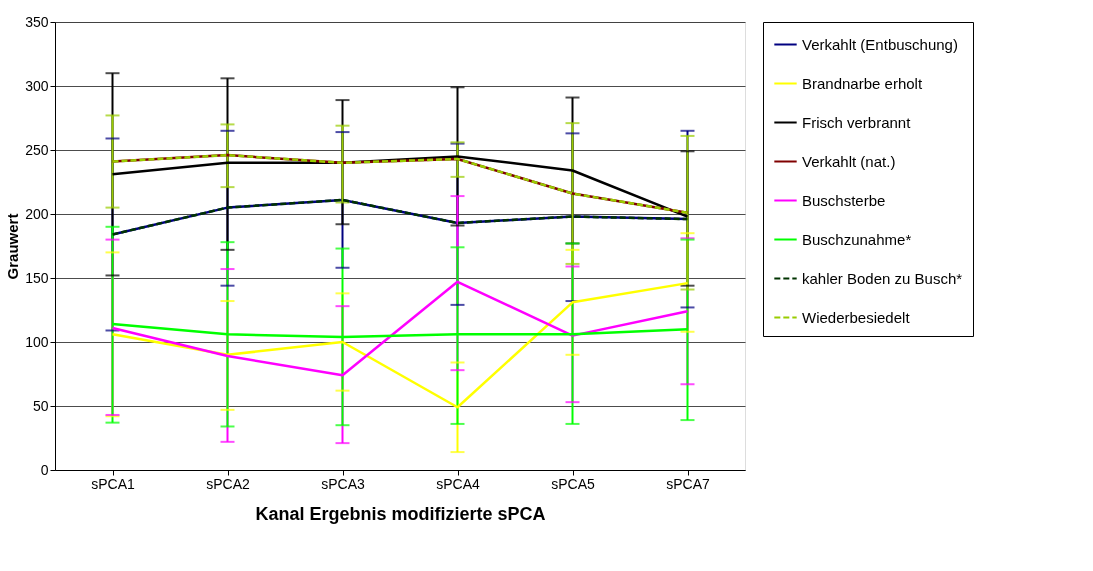  What do you see at coordinates (573, 483) in the screenshot?
I see `x-tick-label: sPCA5` at bounding box center [573, 483].